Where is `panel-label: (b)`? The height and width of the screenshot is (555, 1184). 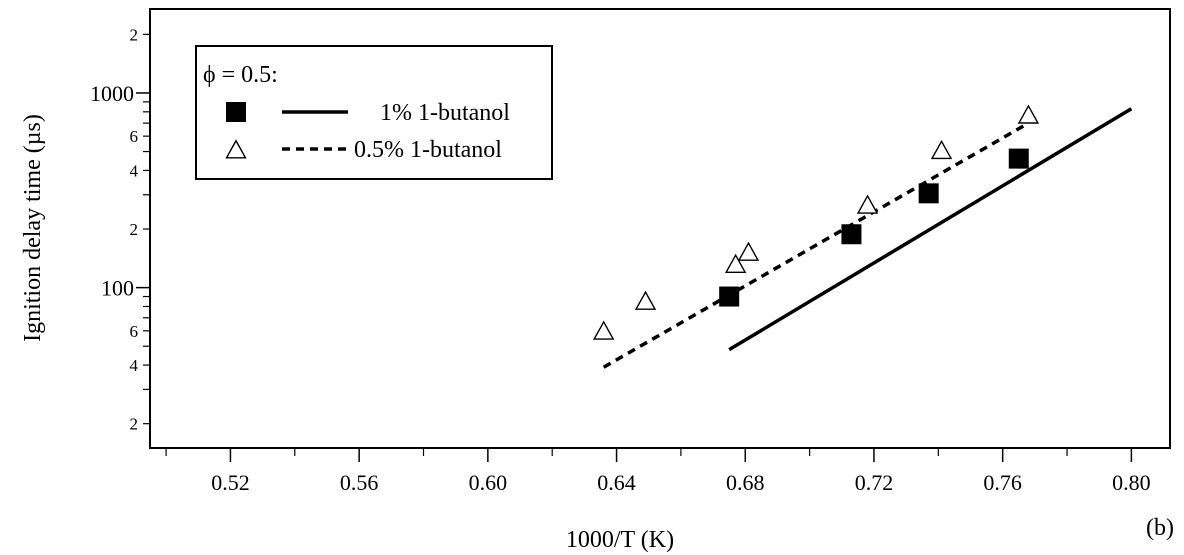
panel-label: (b) is located at coordinates (1160, 528).